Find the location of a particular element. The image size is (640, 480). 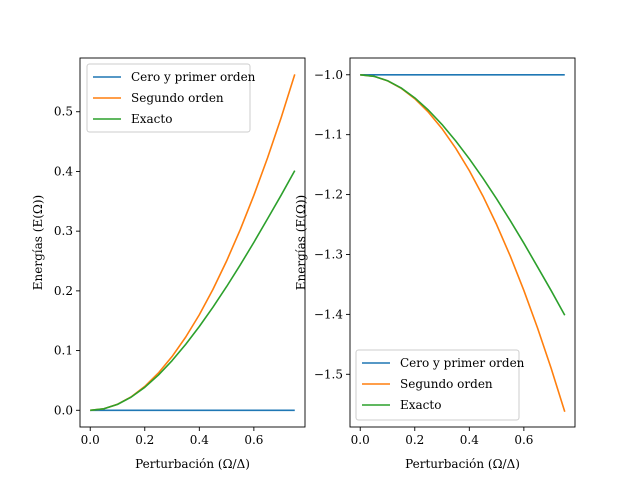

y-tick-label: −1.1 is located at coordinates (328, 135).